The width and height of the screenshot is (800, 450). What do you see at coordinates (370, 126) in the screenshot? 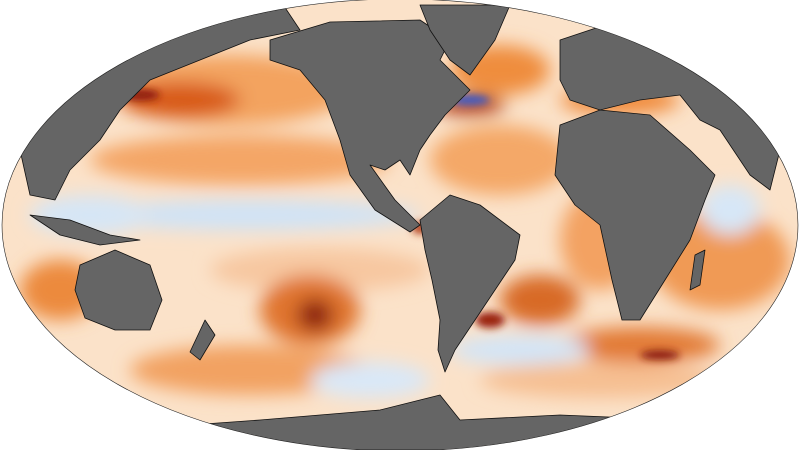
I see `north-america` at bounding box center [370, 126].